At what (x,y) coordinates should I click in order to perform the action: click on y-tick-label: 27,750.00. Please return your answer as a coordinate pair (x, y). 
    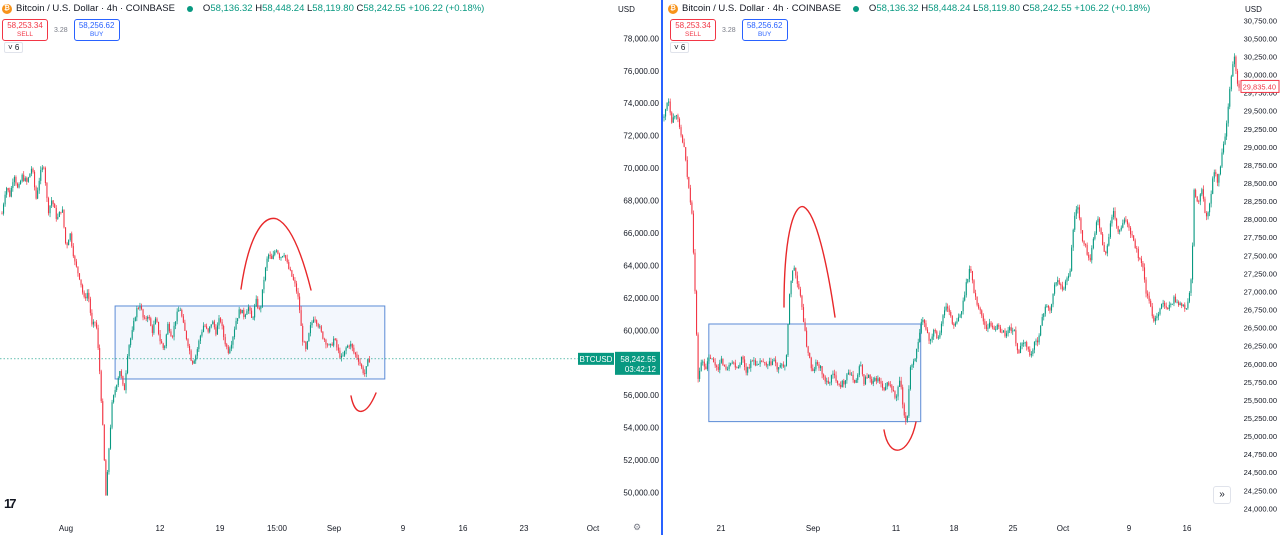
    Looking at the image, I should click on (1260, 237).